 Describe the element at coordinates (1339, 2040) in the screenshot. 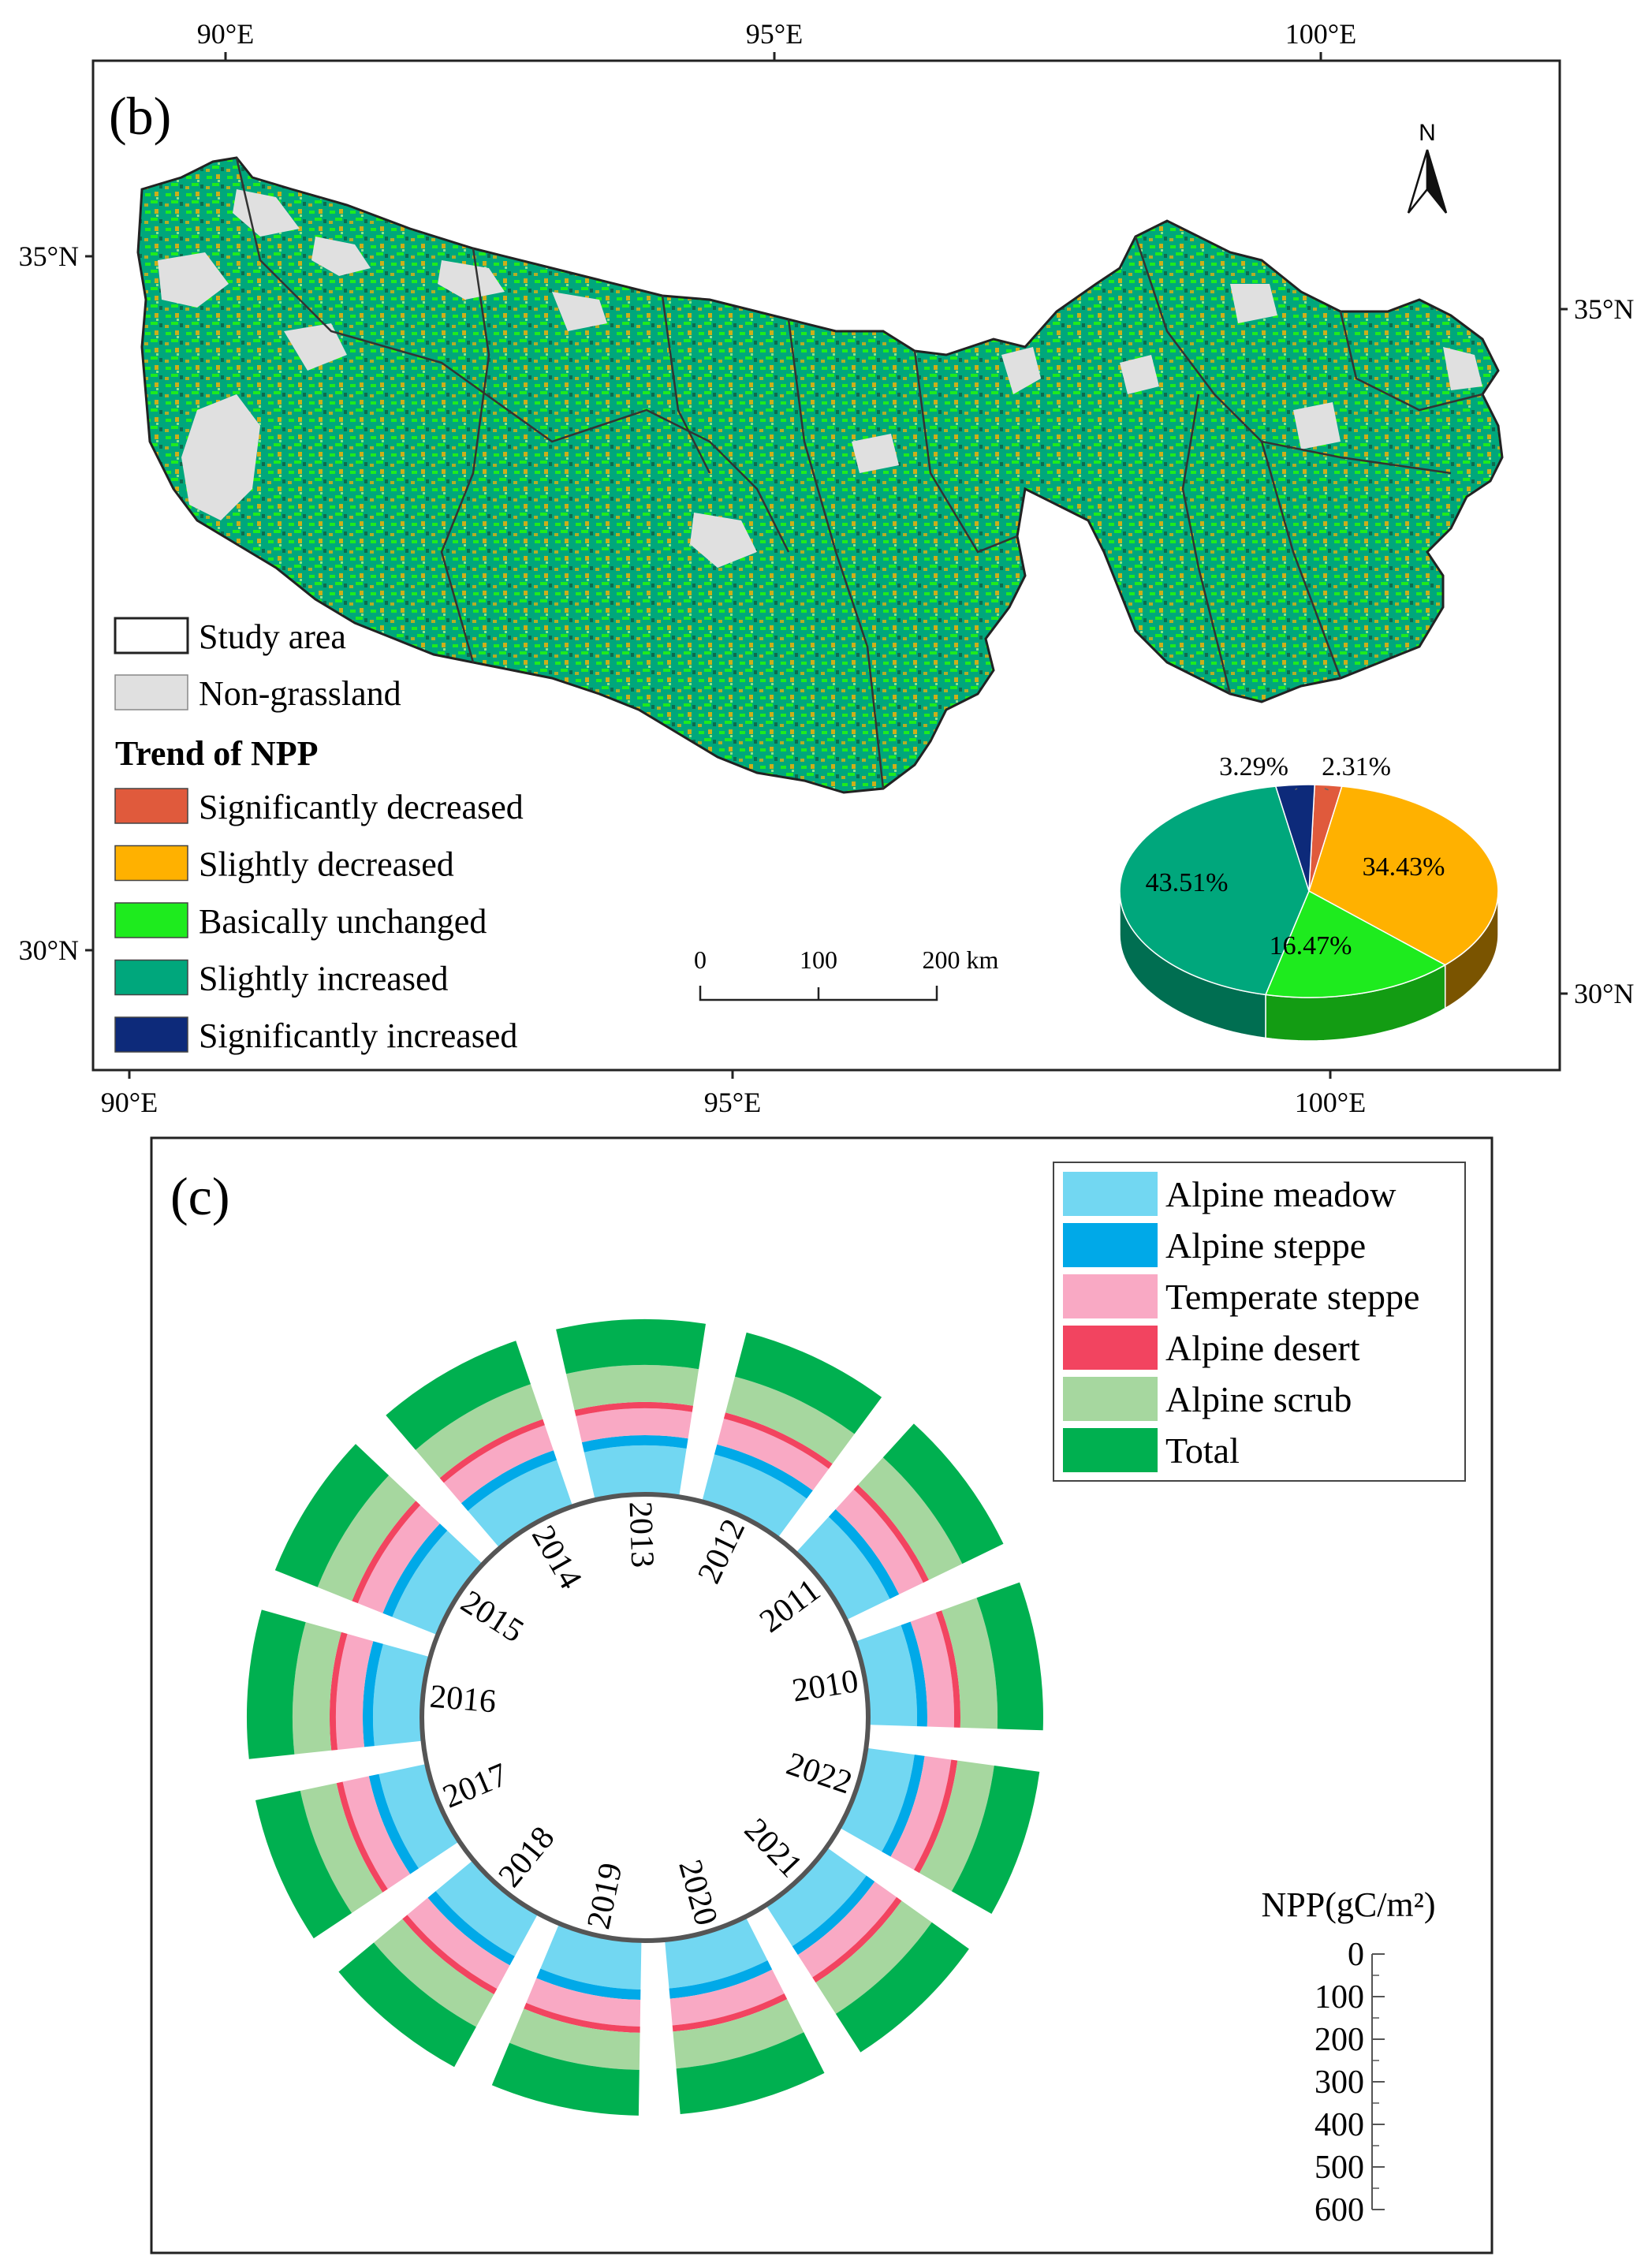

I see `scale-tick-label: 200` at that location.